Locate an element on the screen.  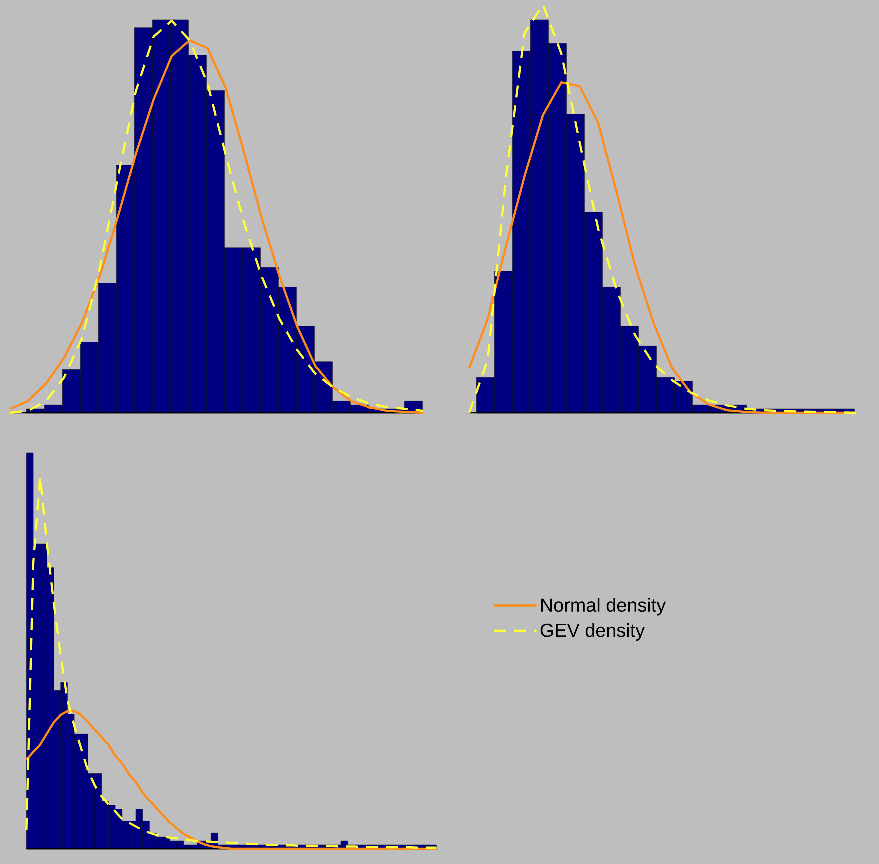
legend-label: GEV density is located at coordinates (593, 632).